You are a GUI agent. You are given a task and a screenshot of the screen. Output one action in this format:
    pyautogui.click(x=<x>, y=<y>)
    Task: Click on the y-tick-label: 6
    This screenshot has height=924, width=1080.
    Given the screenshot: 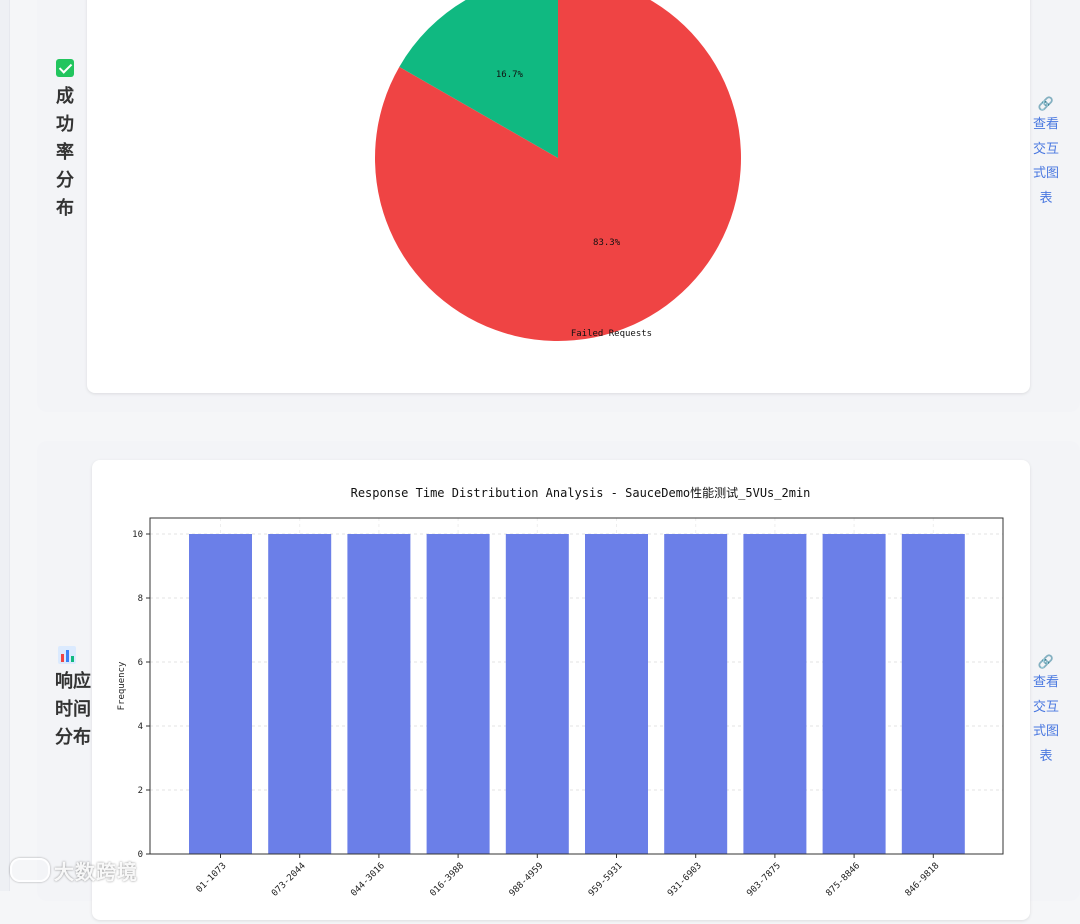 What is the action you would take?
    pyautogui.click(x=140, y=663)
    